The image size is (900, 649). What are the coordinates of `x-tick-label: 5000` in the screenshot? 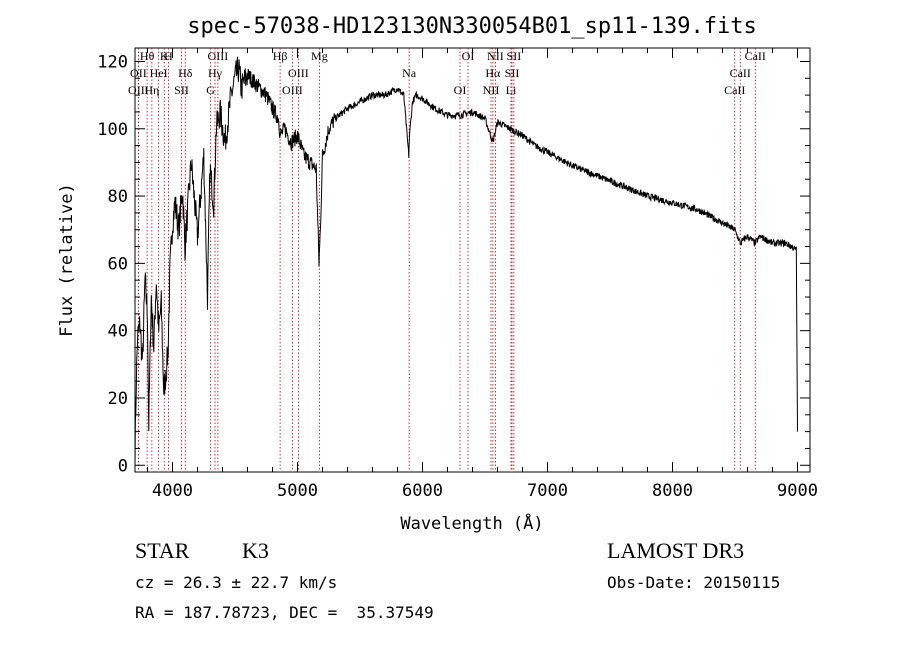 It's located at (297, 491).